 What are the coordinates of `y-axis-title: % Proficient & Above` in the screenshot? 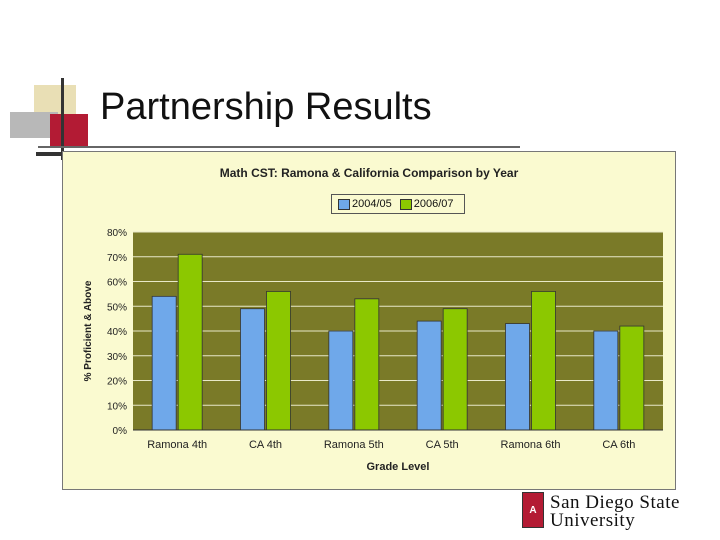 It's located at (88, 330).